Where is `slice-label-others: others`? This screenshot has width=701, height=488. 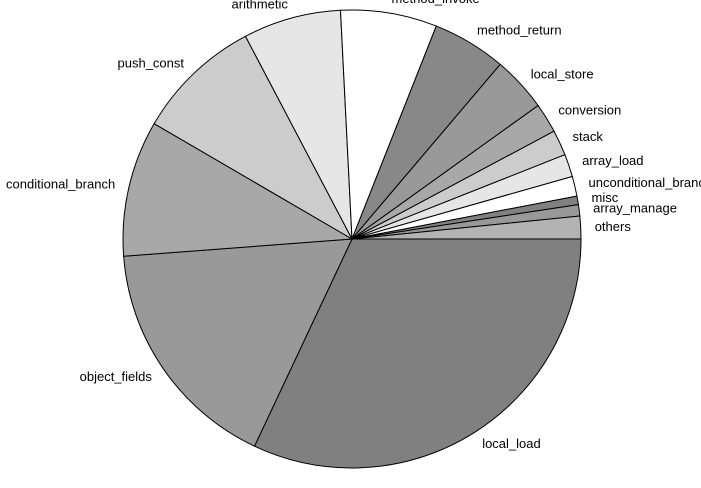 slice-label-others: others is located at coordinates (613, 226).